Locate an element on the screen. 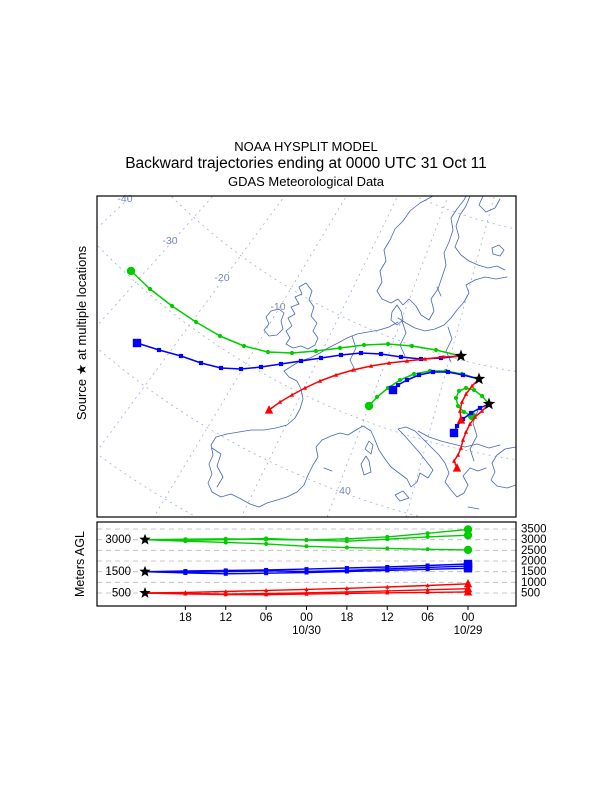  date-label: 10/29 is located at coordinates (468, 631).